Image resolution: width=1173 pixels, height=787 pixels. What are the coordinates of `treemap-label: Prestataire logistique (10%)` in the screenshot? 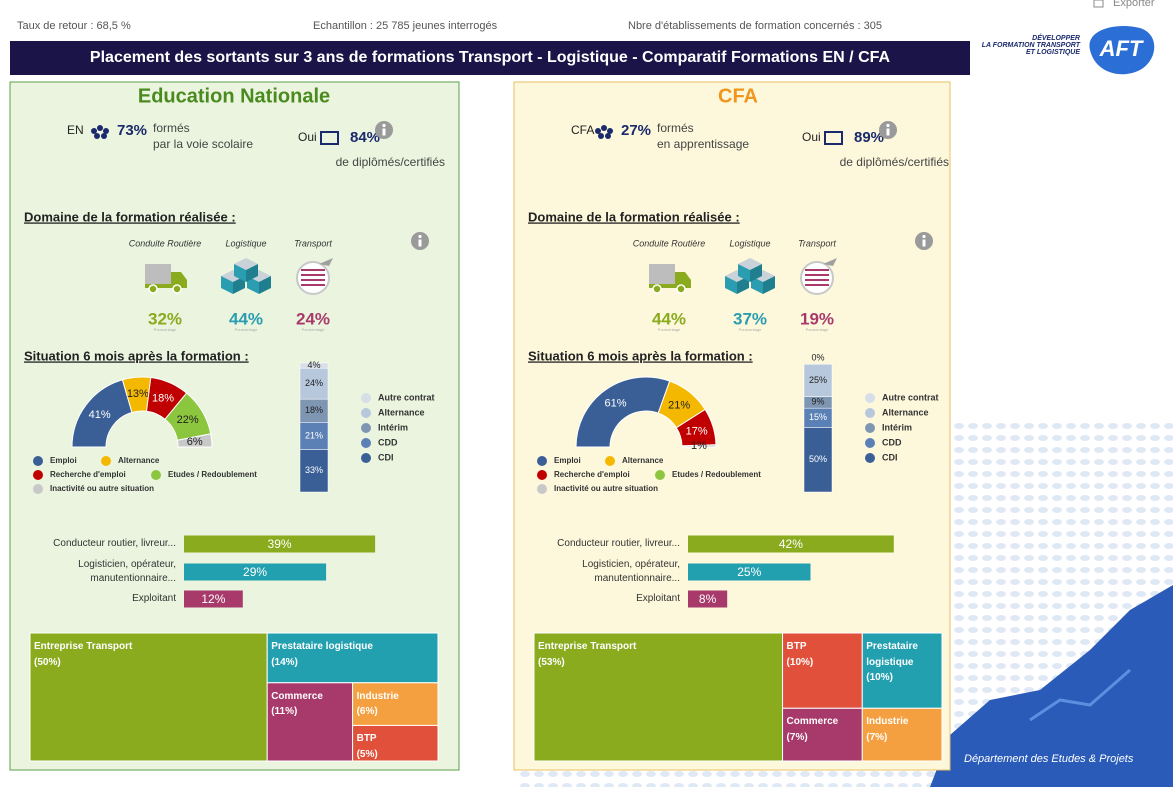 It's located at (902, 662).